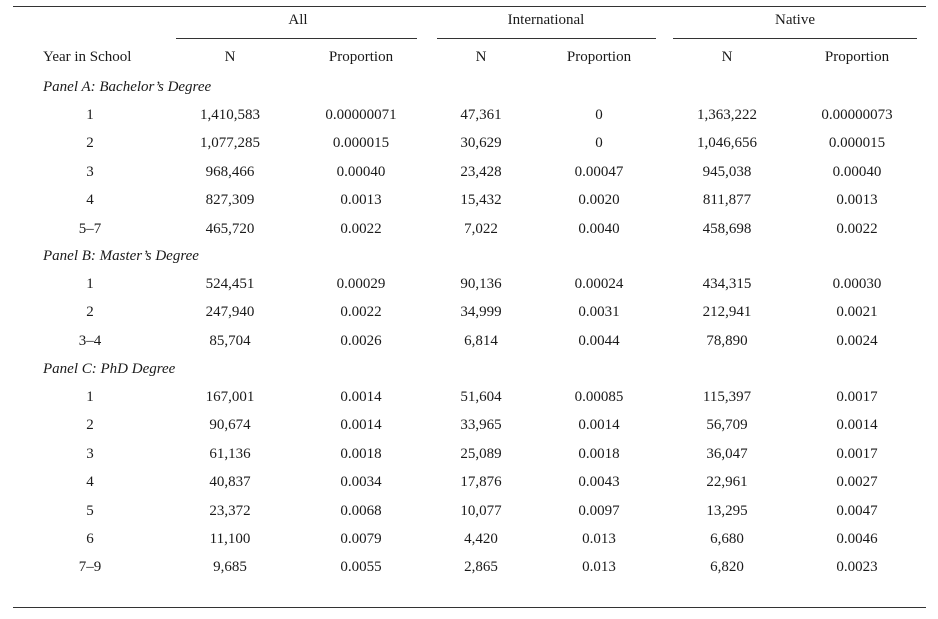 This screenshot has width=938, height=619. Describe the element at coordinates (127, 87) in the screenshot. I see `panel-label: Panel A: Bachelor’s Degree` at that location.